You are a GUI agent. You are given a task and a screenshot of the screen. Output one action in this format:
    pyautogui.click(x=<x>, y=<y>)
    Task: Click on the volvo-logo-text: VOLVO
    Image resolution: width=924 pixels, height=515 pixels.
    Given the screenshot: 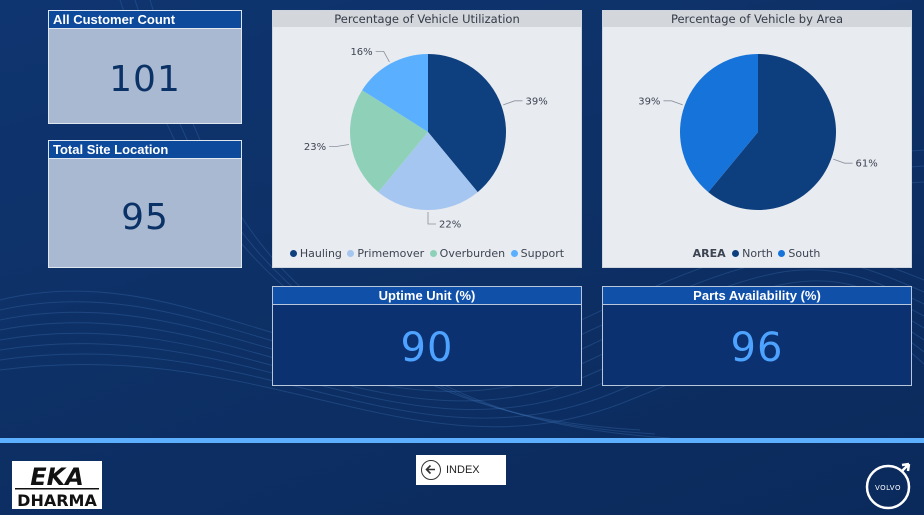 What is the action you would take?
    pyautogui.click(x=888, y=488)
    